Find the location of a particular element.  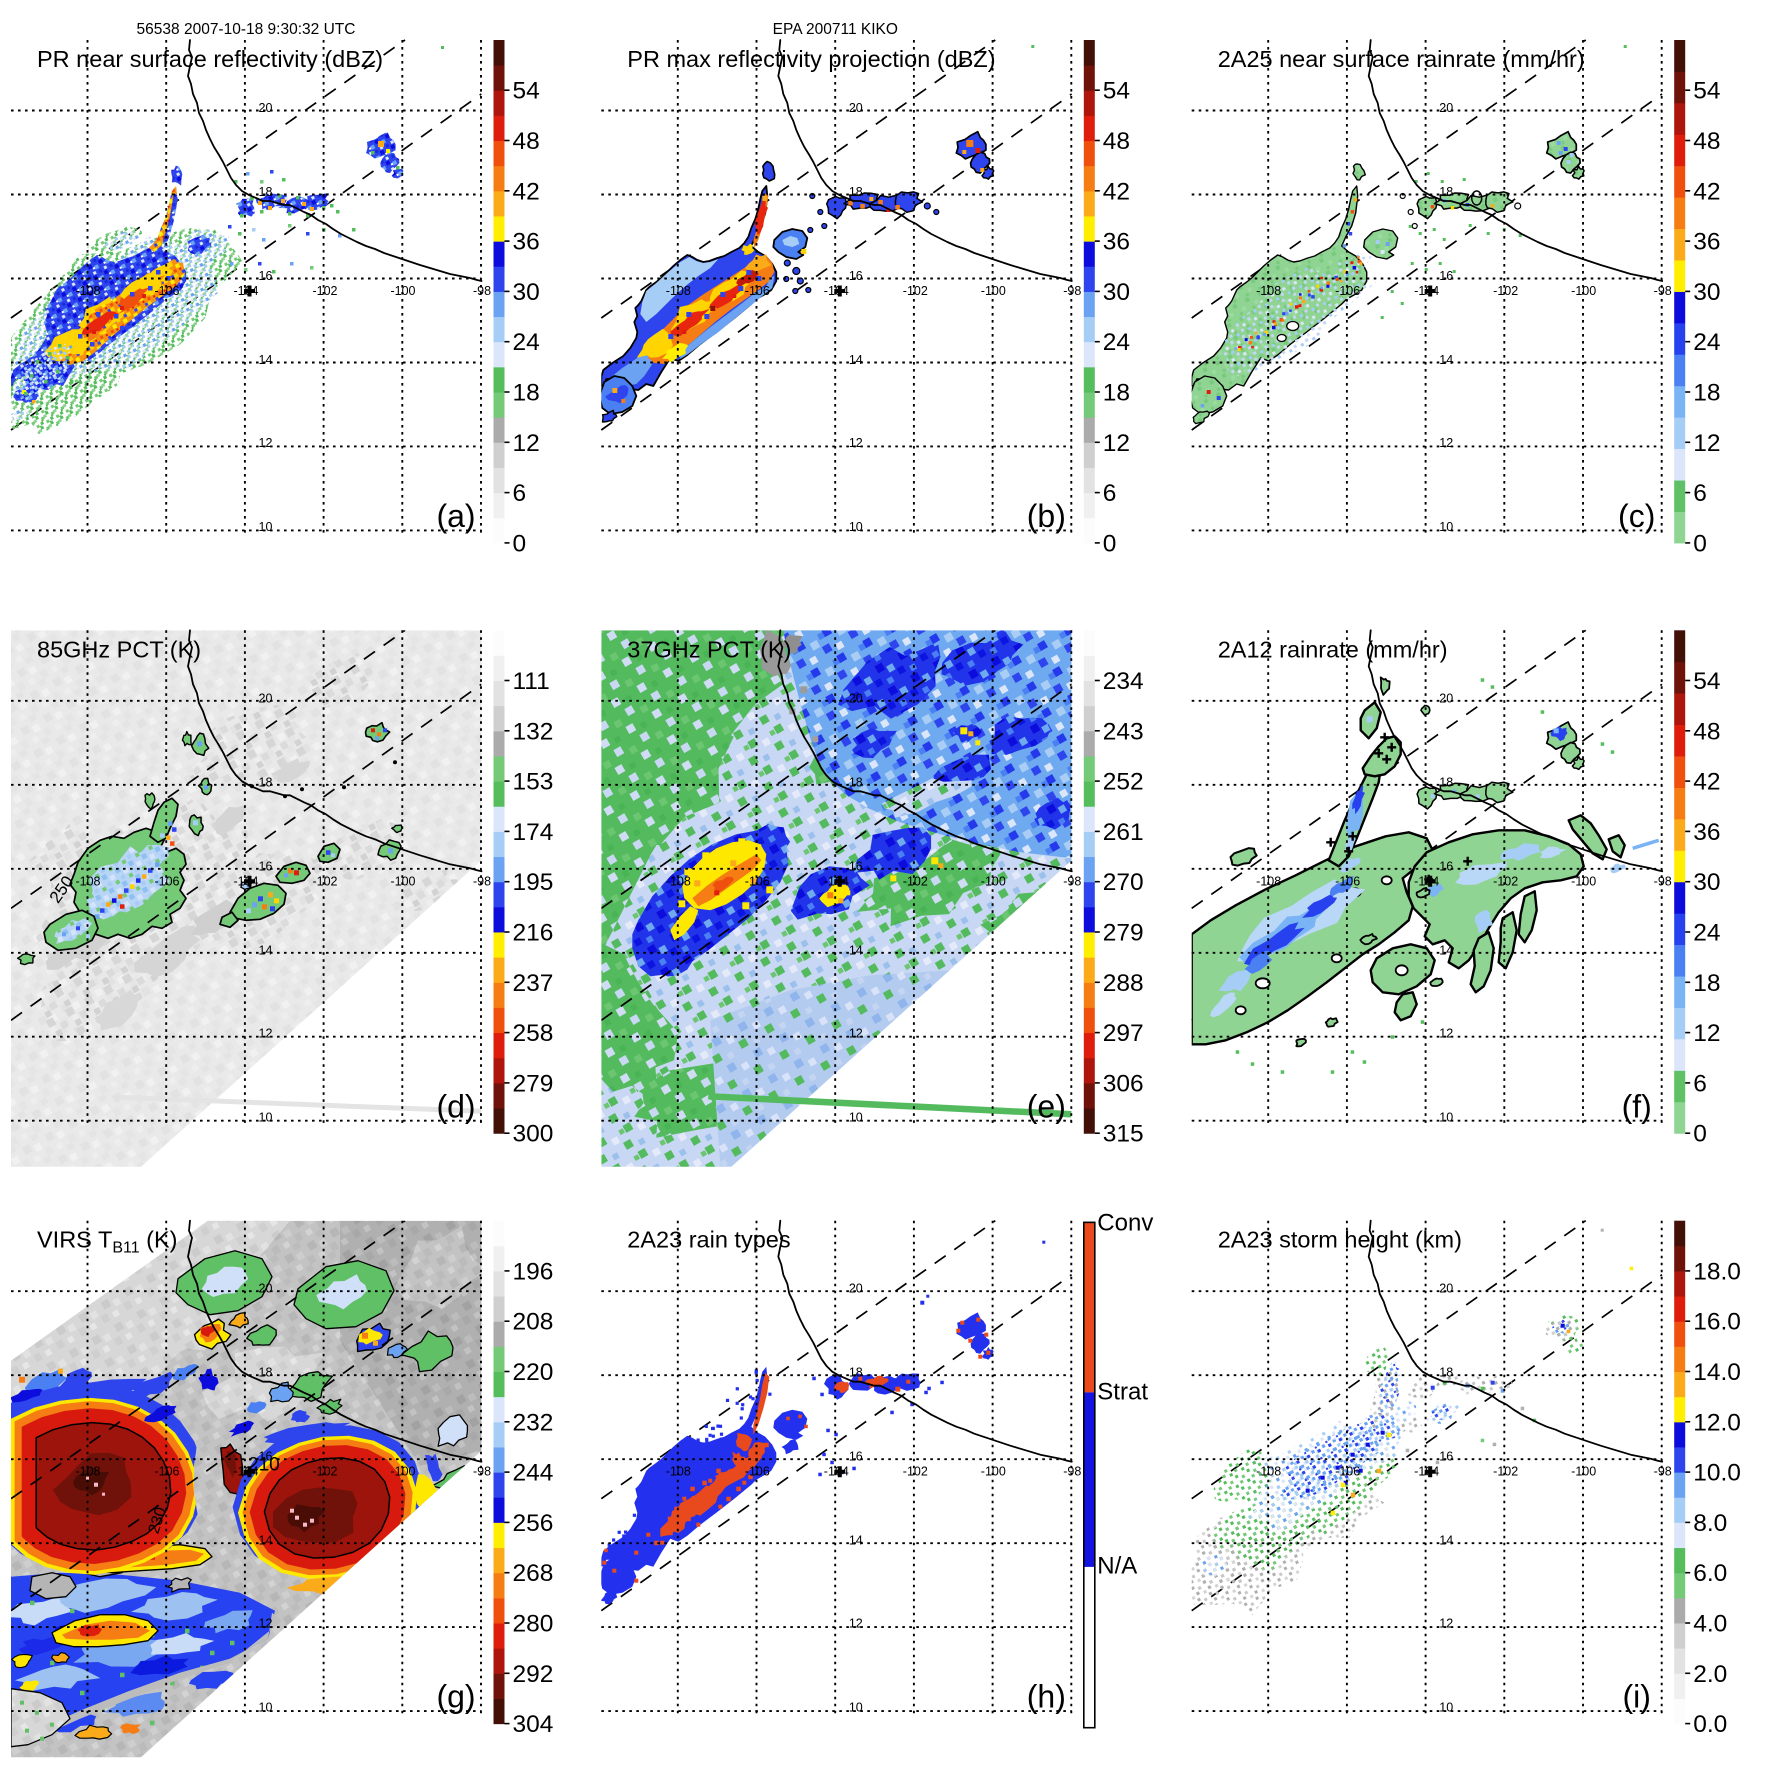

svg-text: 153 is located at coordinates (533, 782).